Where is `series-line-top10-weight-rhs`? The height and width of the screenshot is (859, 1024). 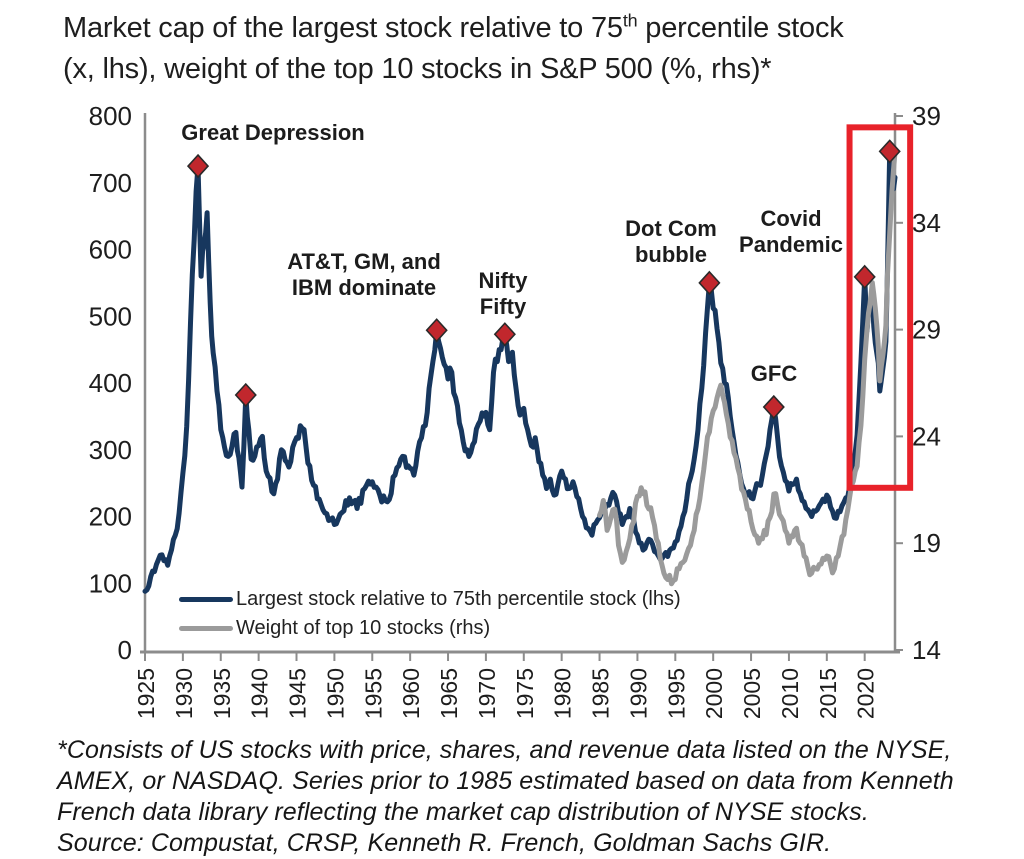
series-line-top10-weight-rhs is located at coordinates (747, 368).